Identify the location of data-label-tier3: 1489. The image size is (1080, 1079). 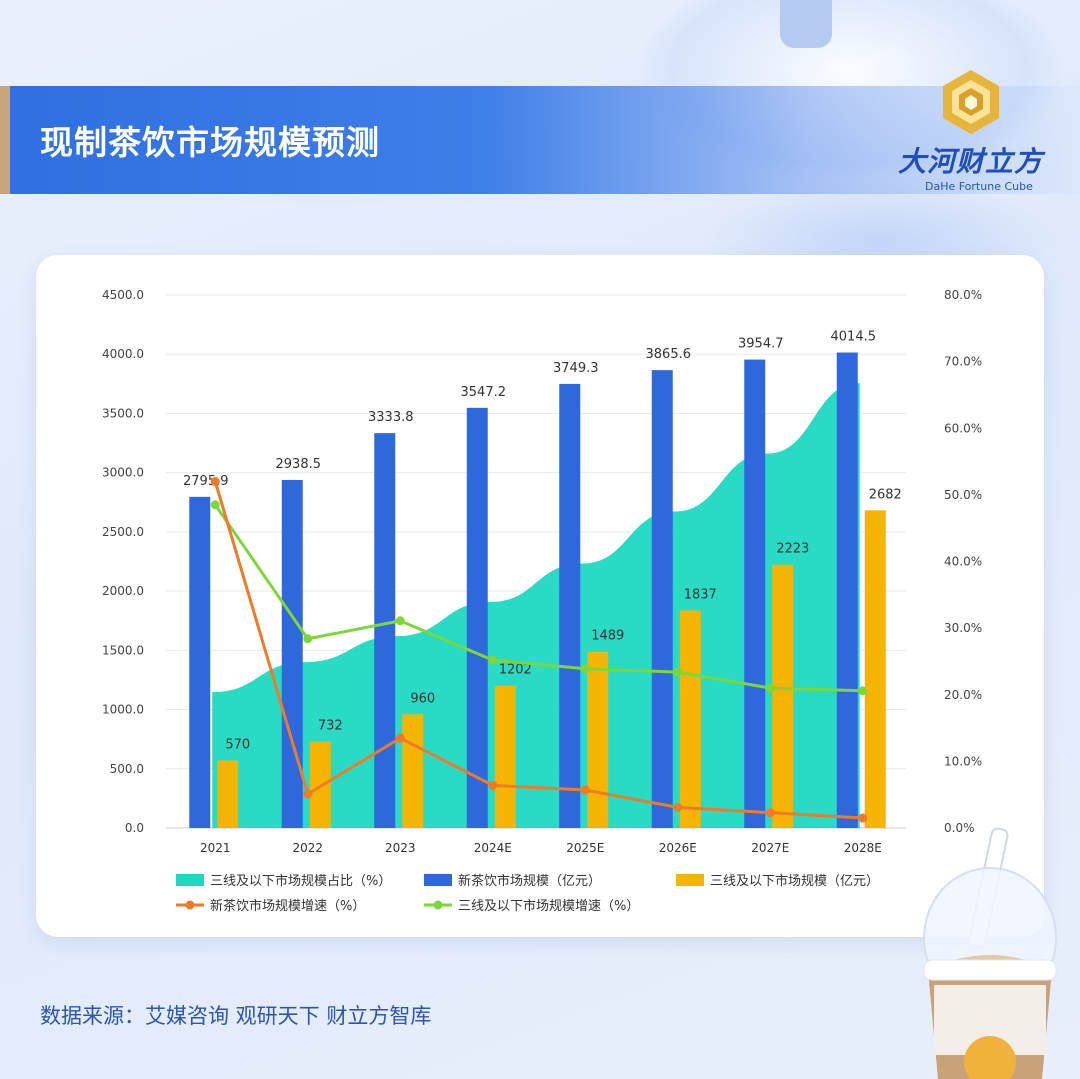
(607, 636).